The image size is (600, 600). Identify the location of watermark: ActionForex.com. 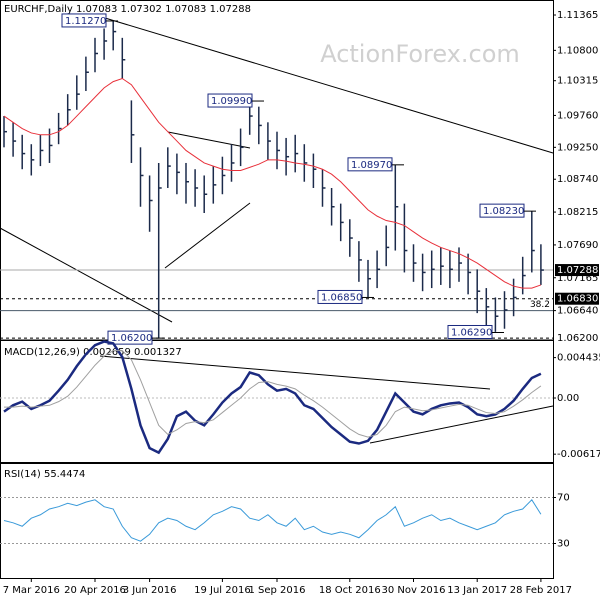
(420, 54).